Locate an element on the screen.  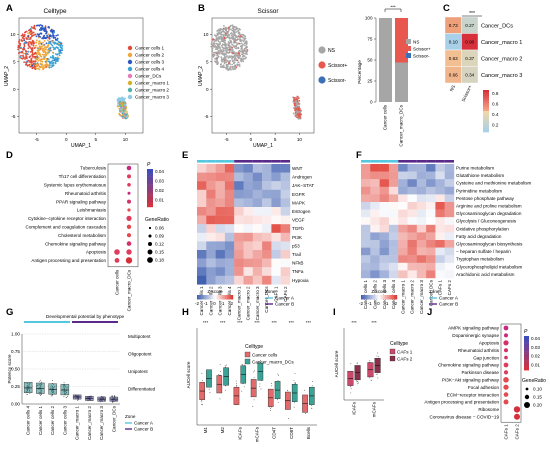
y-tick-label: 5 is located at coordinates (14, 61).